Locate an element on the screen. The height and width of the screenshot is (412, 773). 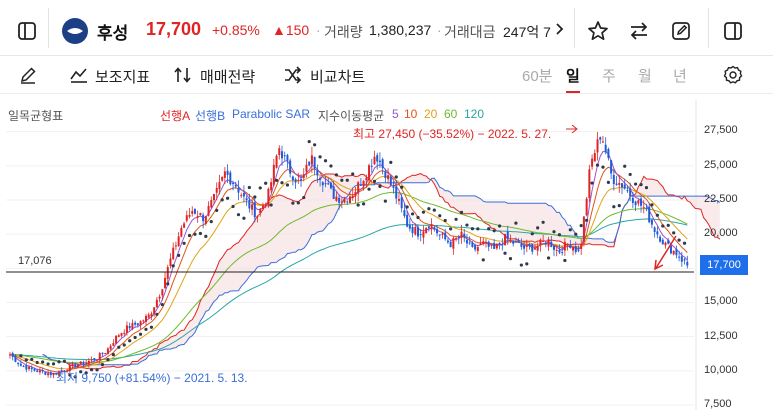
legend-span-a: 선행A is located at coordinates (175, 116).